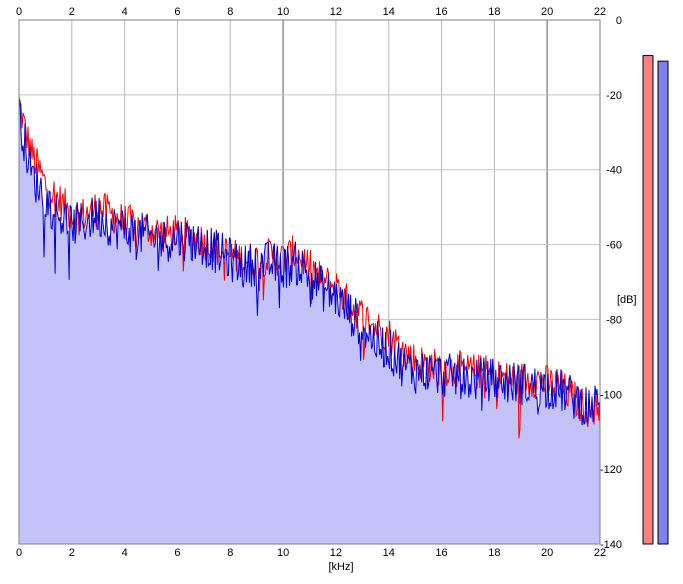 The image size is (683, 584). What do you see at coordinates (441, 553) in the screenshot?
I see `x-tick-label-bottom: 16` at bounding box center [441, 553].